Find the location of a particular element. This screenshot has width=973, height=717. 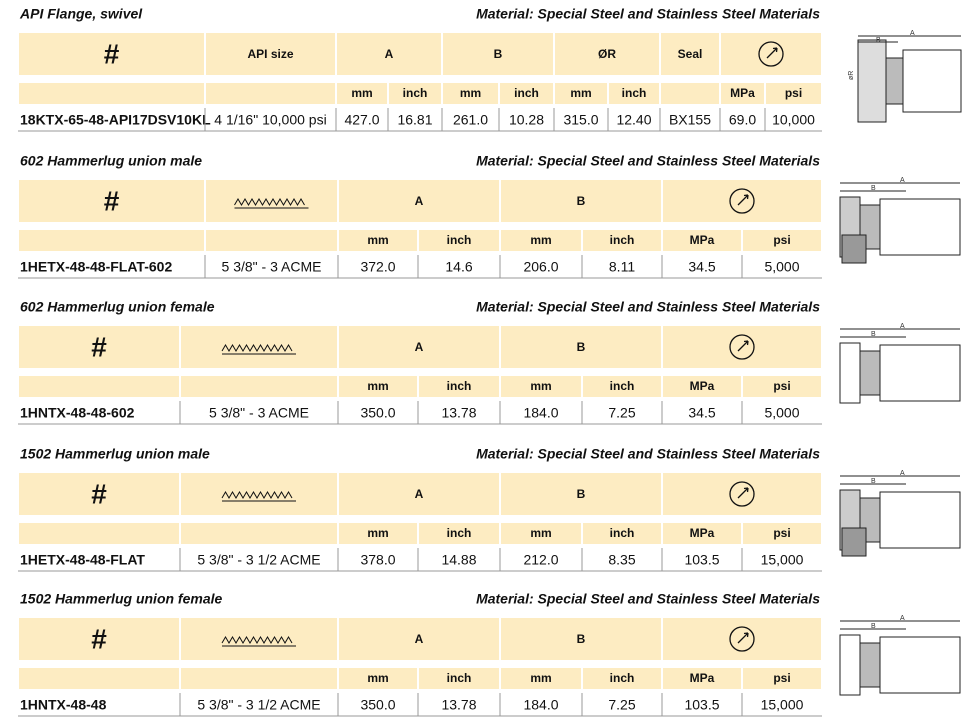

row-cell: 7.25 is located at coordinates (621, 413).